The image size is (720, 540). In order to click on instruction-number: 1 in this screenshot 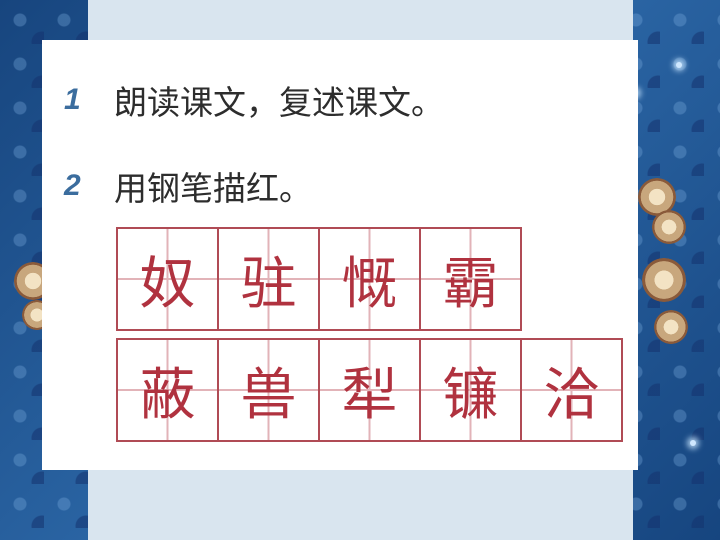, I will do `click(72, 99)`.